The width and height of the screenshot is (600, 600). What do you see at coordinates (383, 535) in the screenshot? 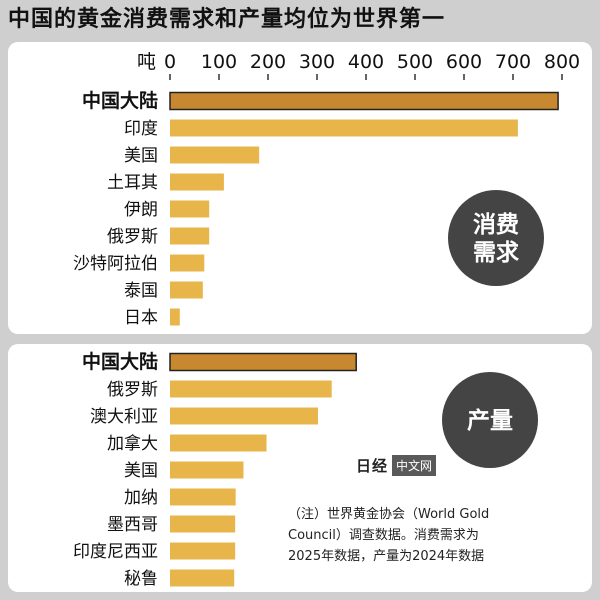
I see `footnote-line: Council）调查数据。消费需求为` at bounding box center [383, 535].